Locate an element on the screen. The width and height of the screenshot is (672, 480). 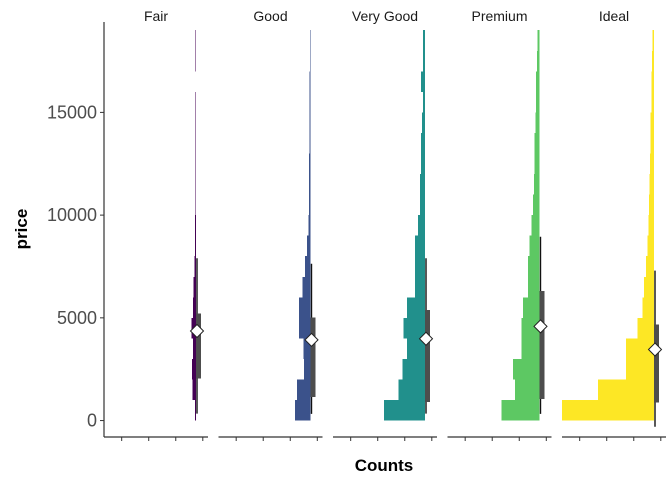
axes: 0 5000 10000 15000 is located at coordinates (76, 229).